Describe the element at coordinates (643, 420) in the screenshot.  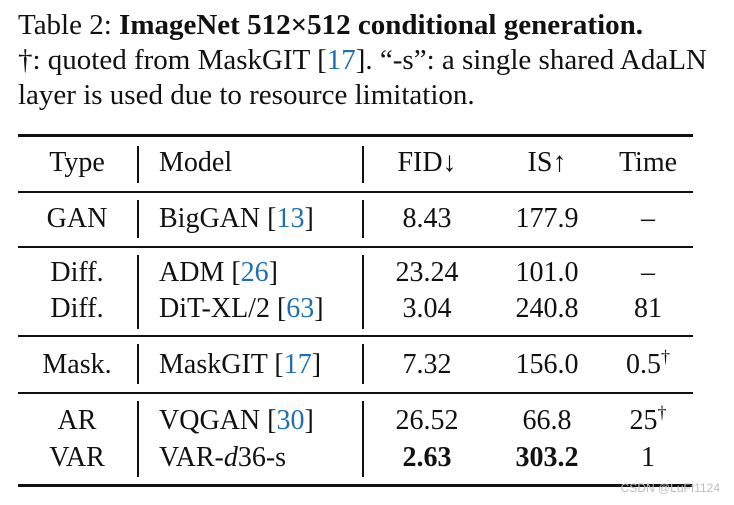
I see `time-value: 25` at that location.